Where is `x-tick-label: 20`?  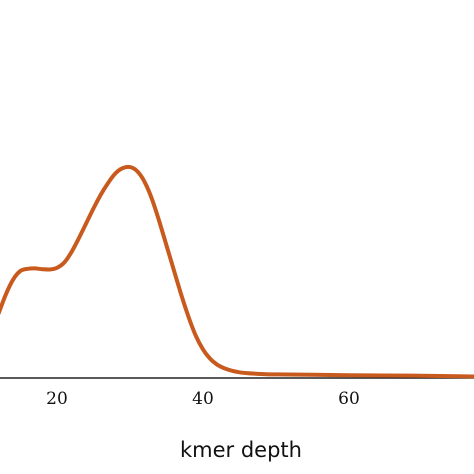
x-tick-label: 20 is located at coordinates (57, 399).